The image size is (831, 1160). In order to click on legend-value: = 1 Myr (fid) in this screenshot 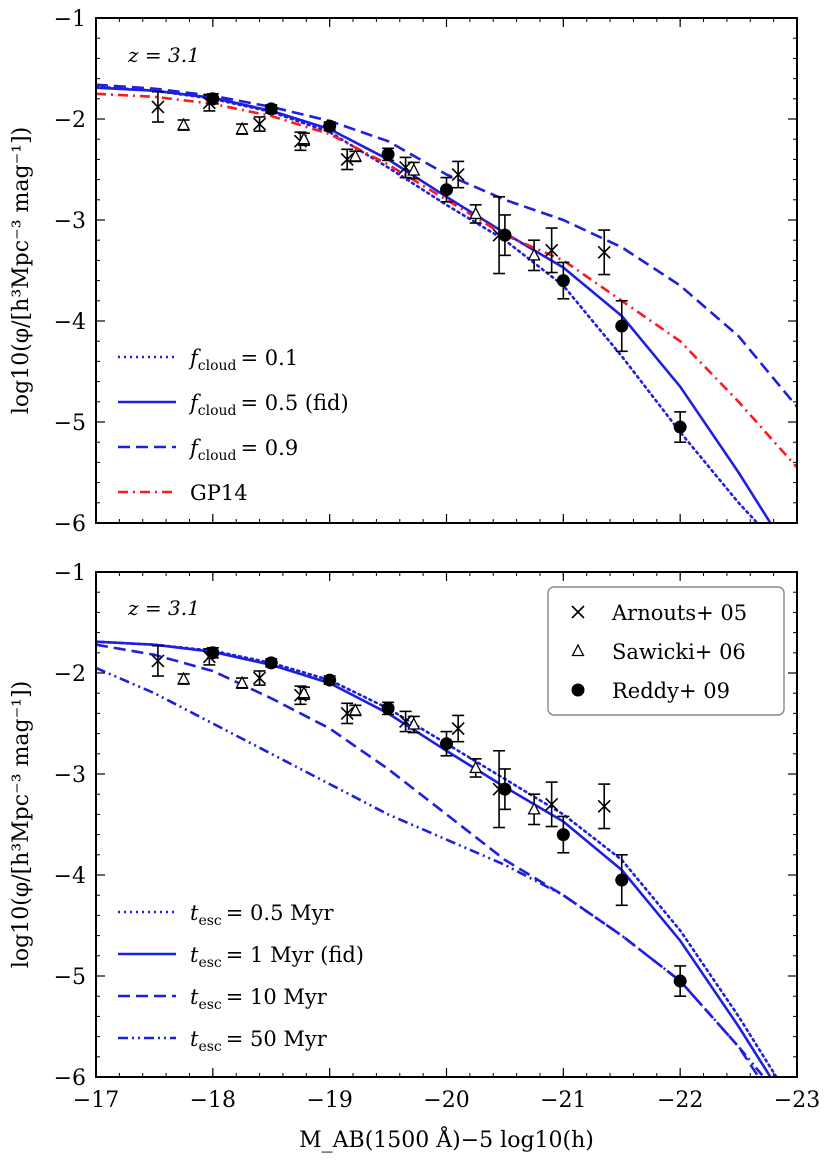, I will do `click(295, 955)`.